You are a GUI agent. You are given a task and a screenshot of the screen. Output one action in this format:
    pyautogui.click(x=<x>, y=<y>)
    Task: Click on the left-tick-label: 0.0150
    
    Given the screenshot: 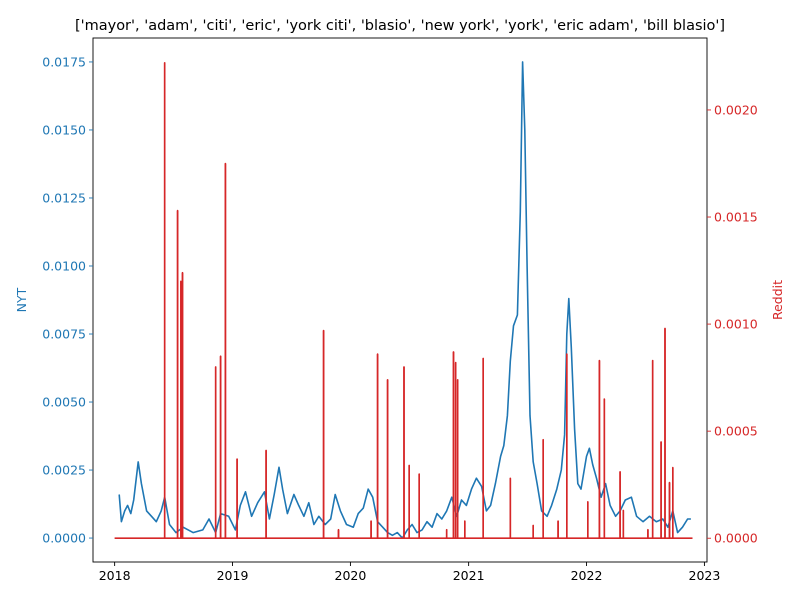 What is the action you would take?
    pyautogui.click(x=64, y=129)
    